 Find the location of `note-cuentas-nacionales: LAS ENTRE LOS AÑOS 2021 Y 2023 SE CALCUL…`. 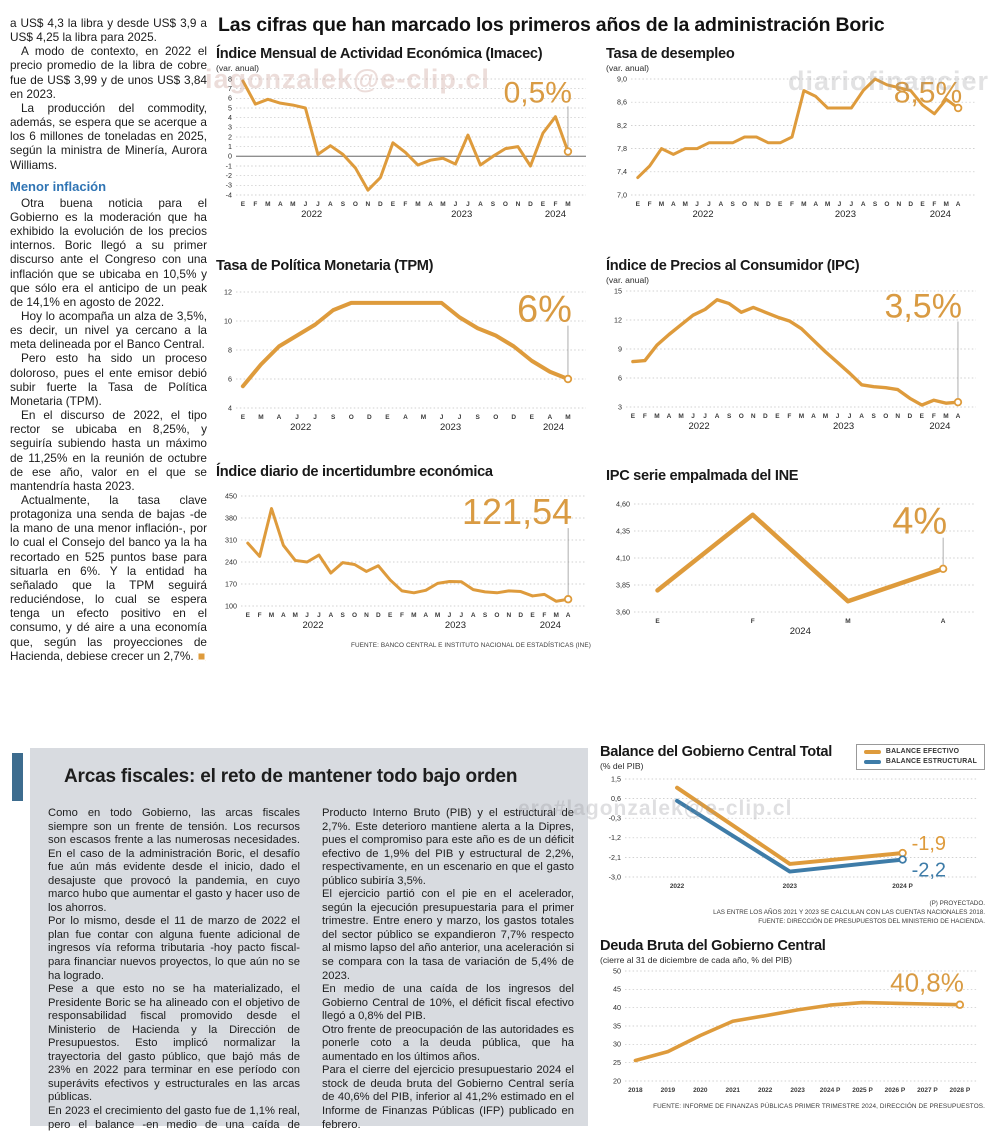

note-cuentas-nacionales: LAS ENTRE LOS AÑOS 2021 Y 2023 SE CALCUL… is located at coordinates (849, 913).